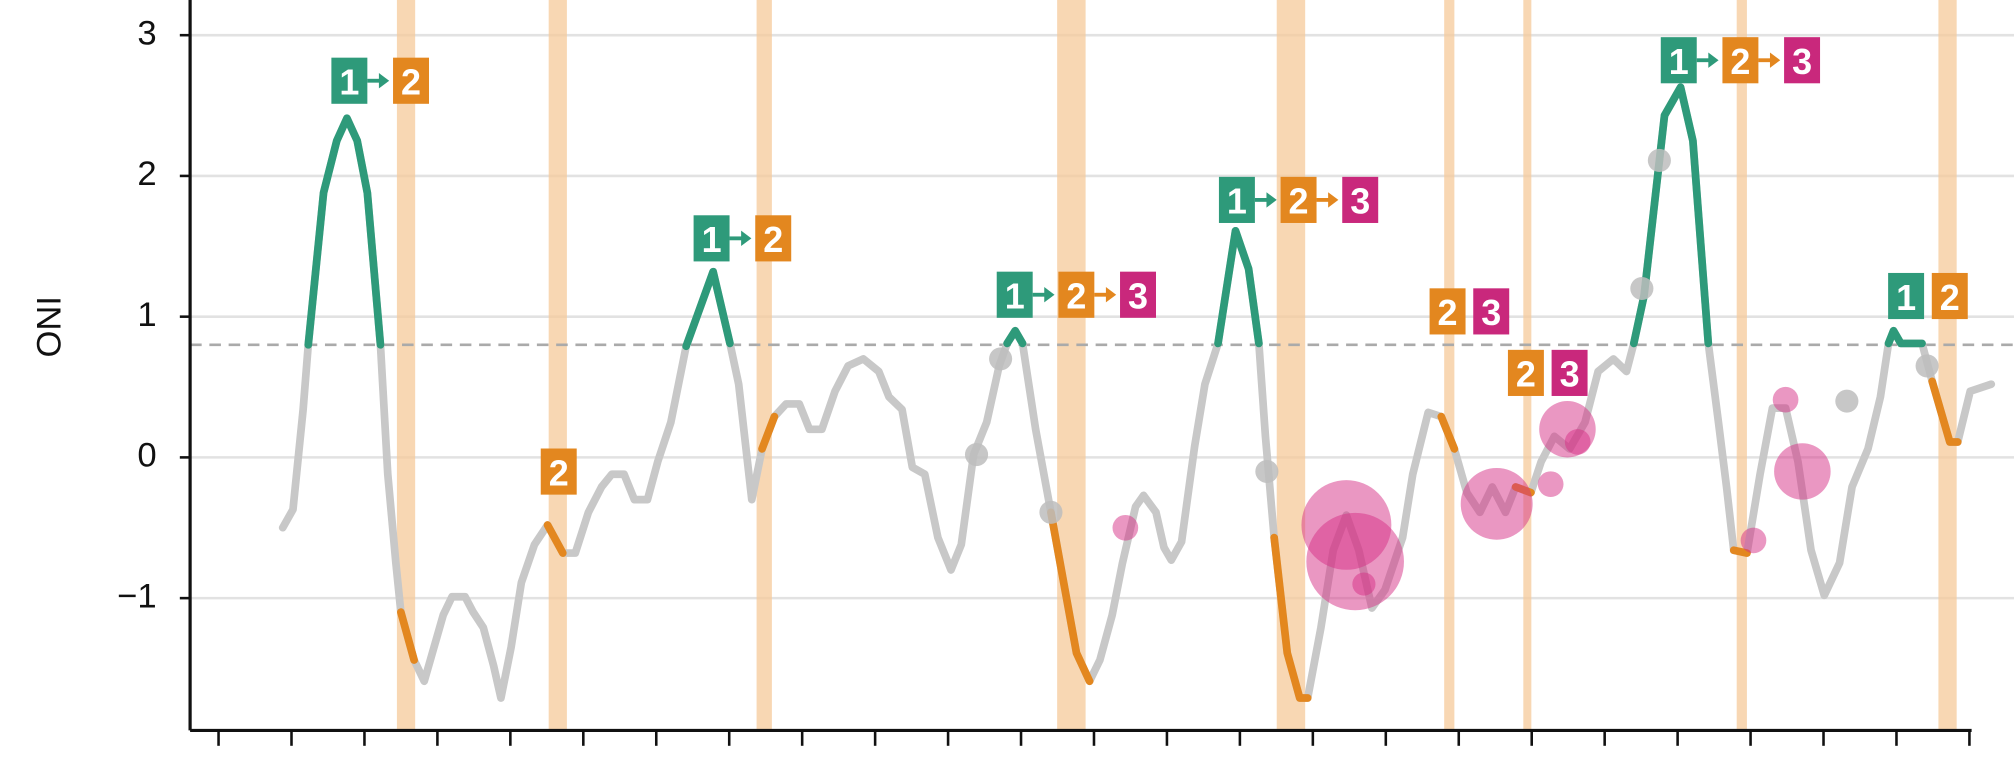 This screenshot has width=2014, height=774. Describe the element at coordinates (137, 596) in the screenshot. I see `y-tick-label: −1` at that location.